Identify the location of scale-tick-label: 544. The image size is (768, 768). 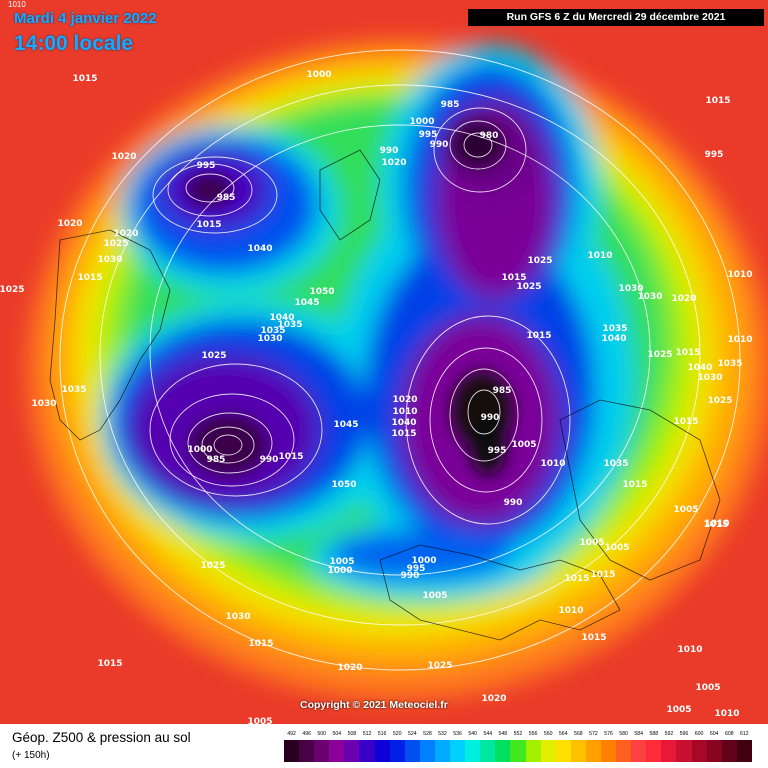
(488, 734).